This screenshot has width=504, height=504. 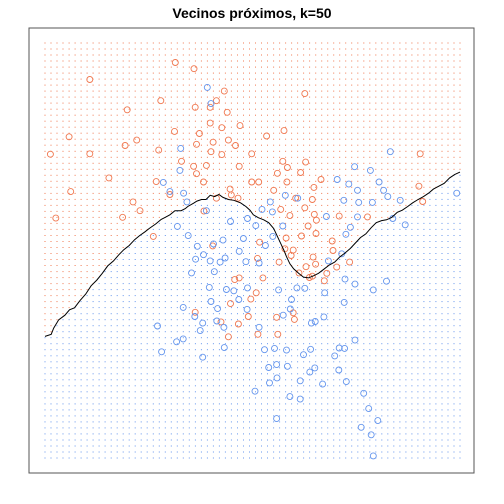 I want to click on data-point-orange, so click(x=327, y=273).